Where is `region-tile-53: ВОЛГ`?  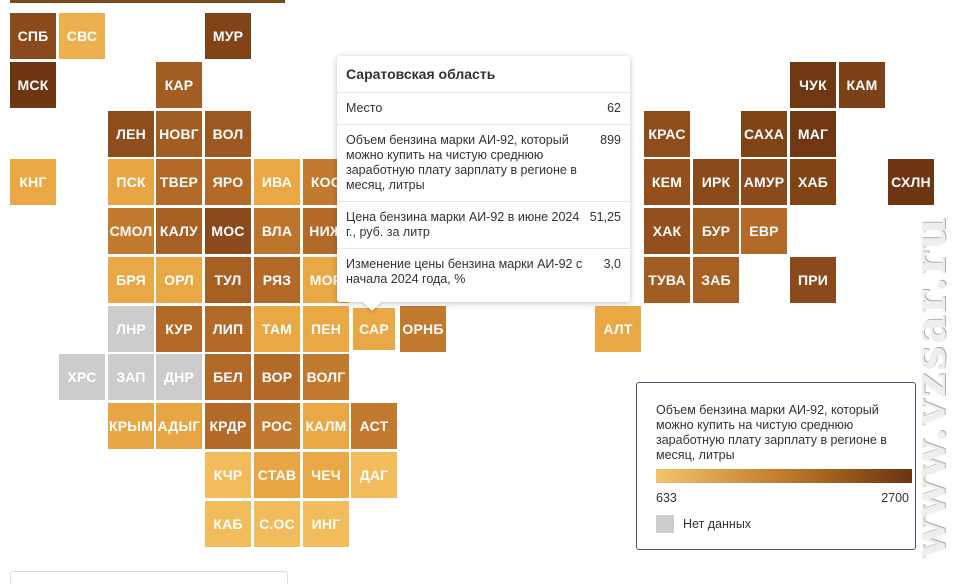
region-tile-53: ВОЛГ is located at coordinates (326, 377).